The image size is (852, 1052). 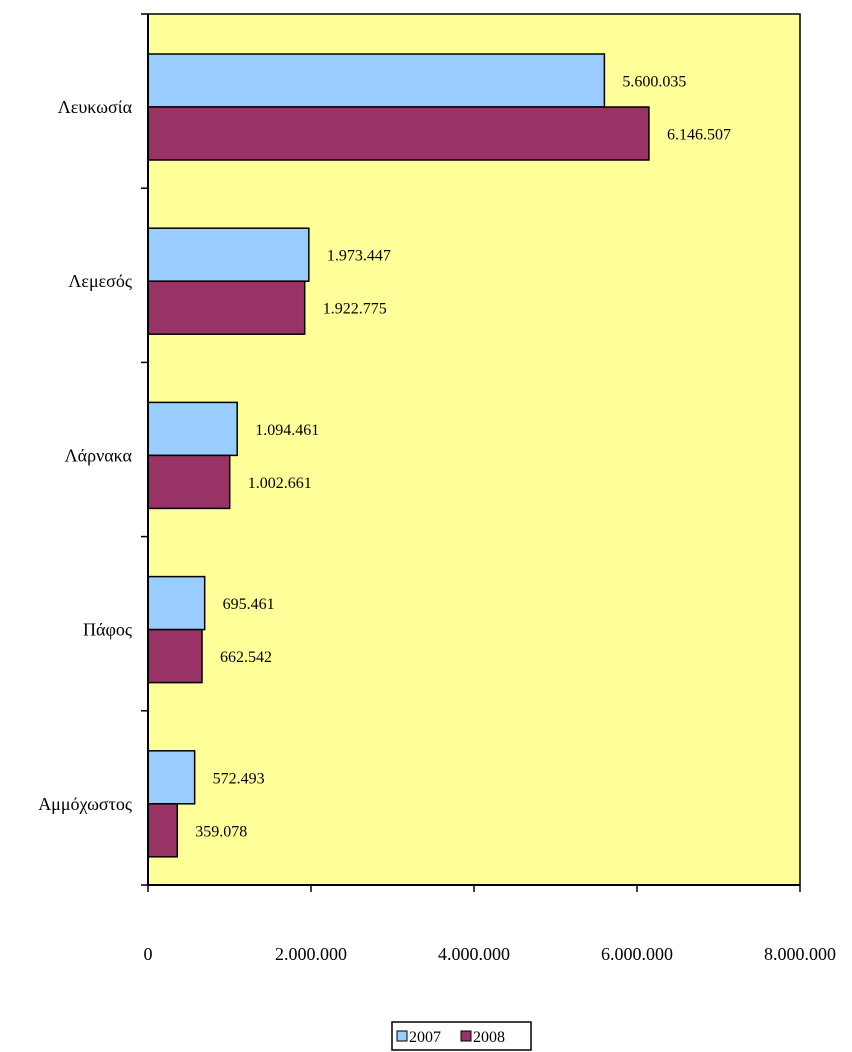 I want to click on category-label-0: Λευκωσία, so click(x=95, y=107).